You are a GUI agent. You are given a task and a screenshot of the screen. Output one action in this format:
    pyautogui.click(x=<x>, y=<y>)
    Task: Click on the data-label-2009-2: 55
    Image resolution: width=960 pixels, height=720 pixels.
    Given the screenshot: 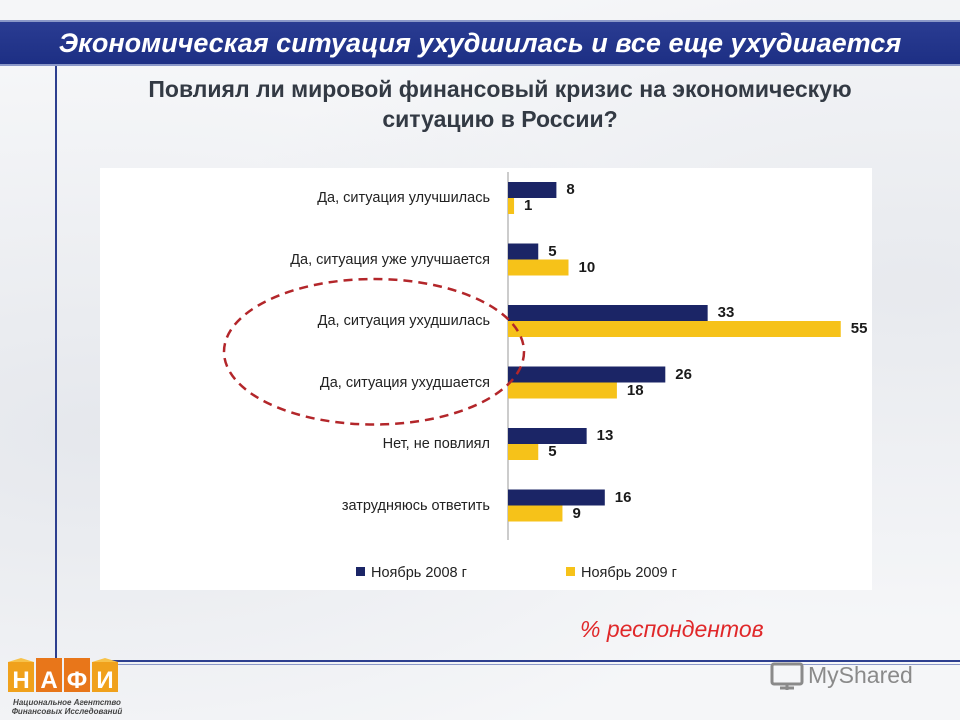 What is the action you would take?
    pyautogui.click(x=859, y=328)
    